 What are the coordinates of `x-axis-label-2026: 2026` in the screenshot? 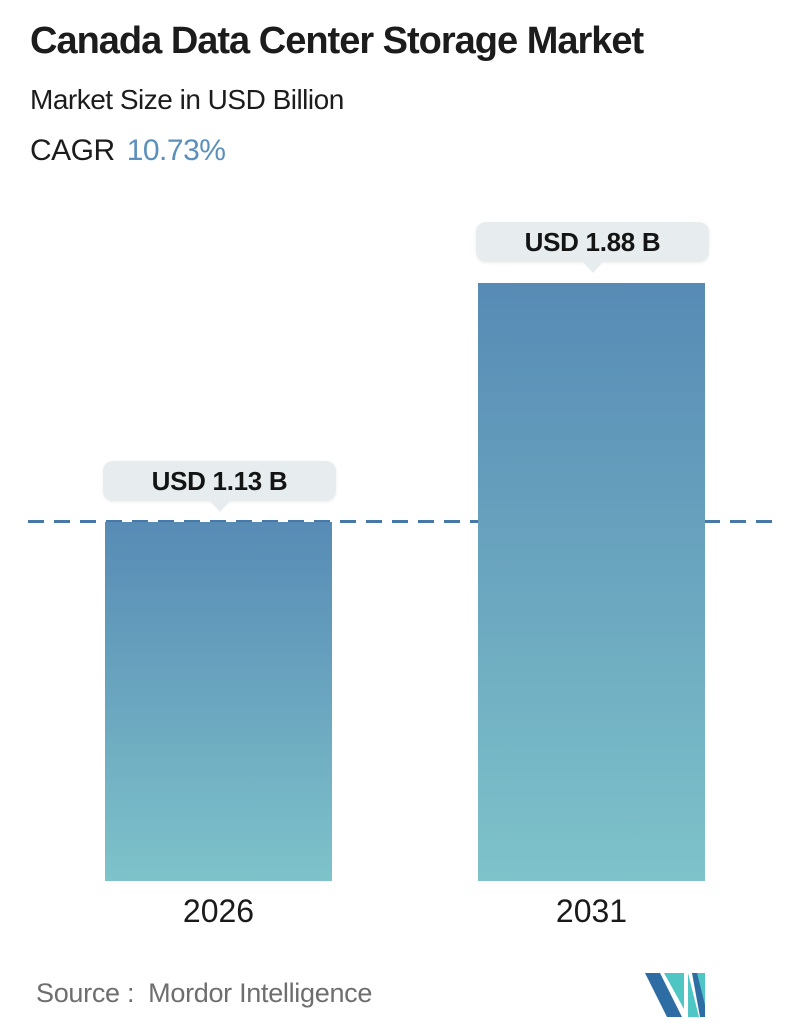 It's located at (218, 911).